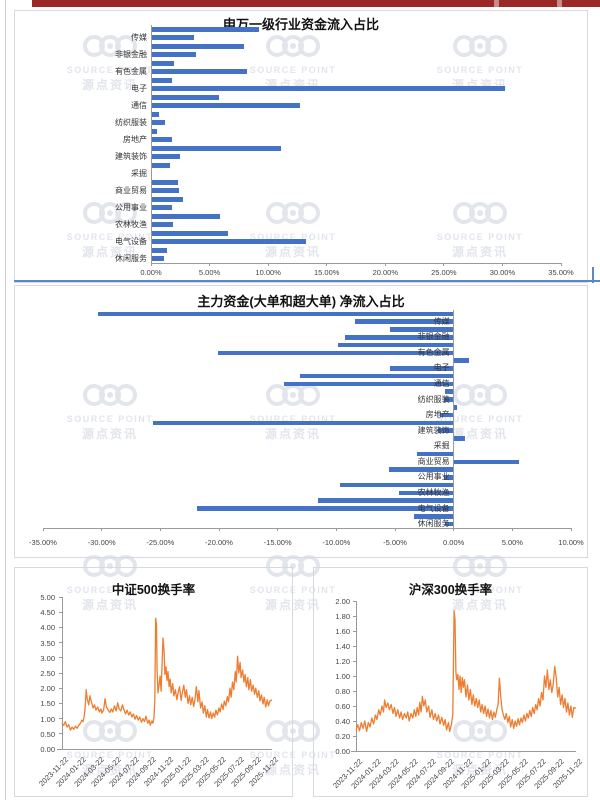 This screenshot has width=600, height=800. What do you see at coordinates (216, 148) in the screenshot?
I see `bar-row15` at bounding box center [216, 148].